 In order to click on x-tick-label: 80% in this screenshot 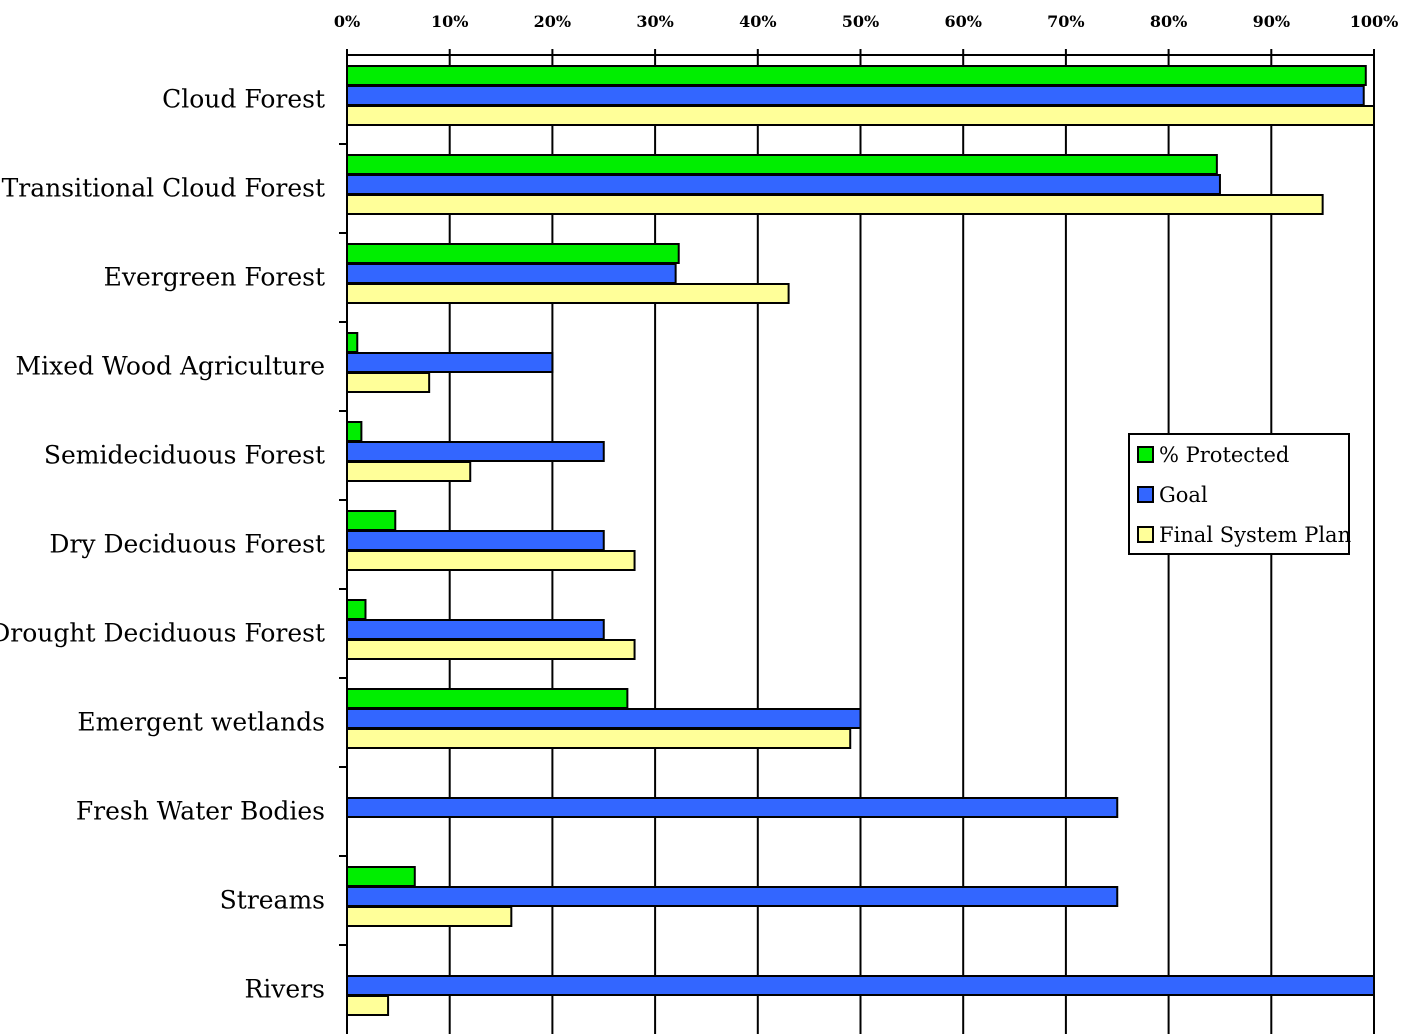, I will do `click(1168, 21)`.